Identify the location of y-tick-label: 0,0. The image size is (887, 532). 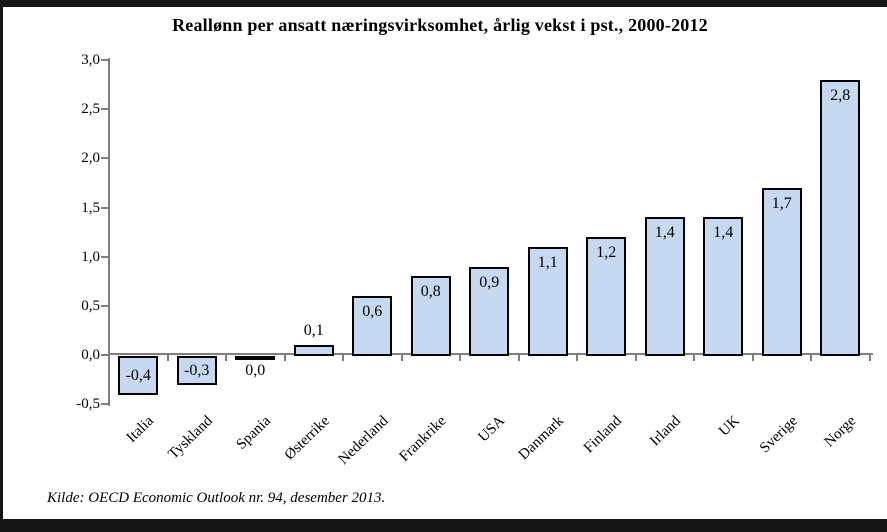
(90, 355).